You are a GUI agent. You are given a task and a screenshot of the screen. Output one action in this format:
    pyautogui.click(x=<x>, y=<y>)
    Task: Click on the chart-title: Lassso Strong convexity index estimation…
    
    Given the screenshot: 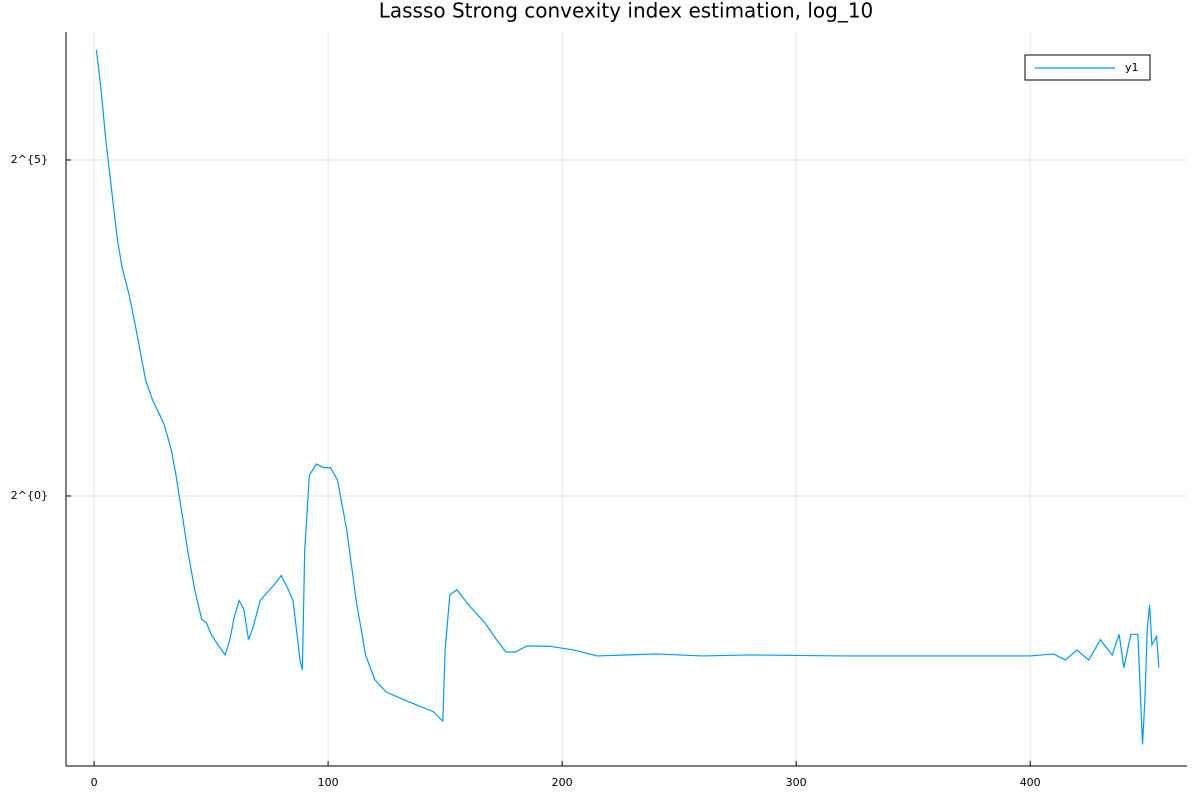 What is the action you would take?
    pyautogui.click(x=626, y=11)
    